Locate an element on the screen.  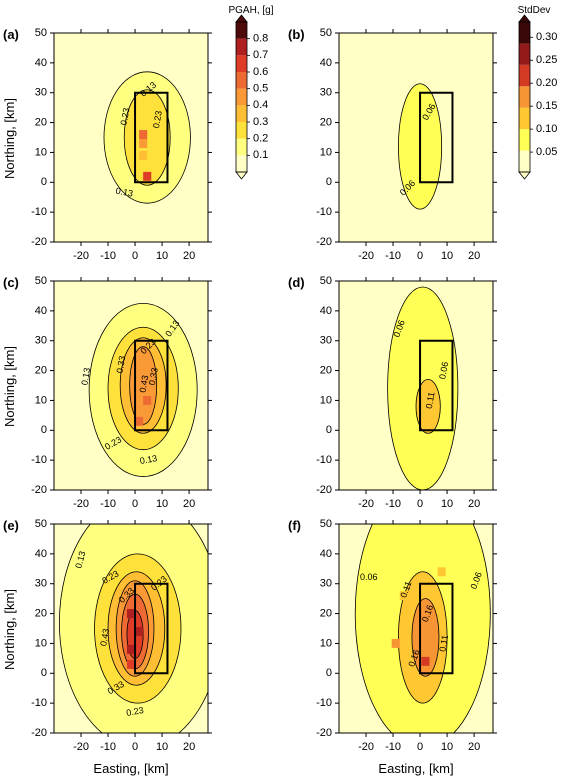
colorbar-tick-label: 0.20 is located at coordinates (546, 83).